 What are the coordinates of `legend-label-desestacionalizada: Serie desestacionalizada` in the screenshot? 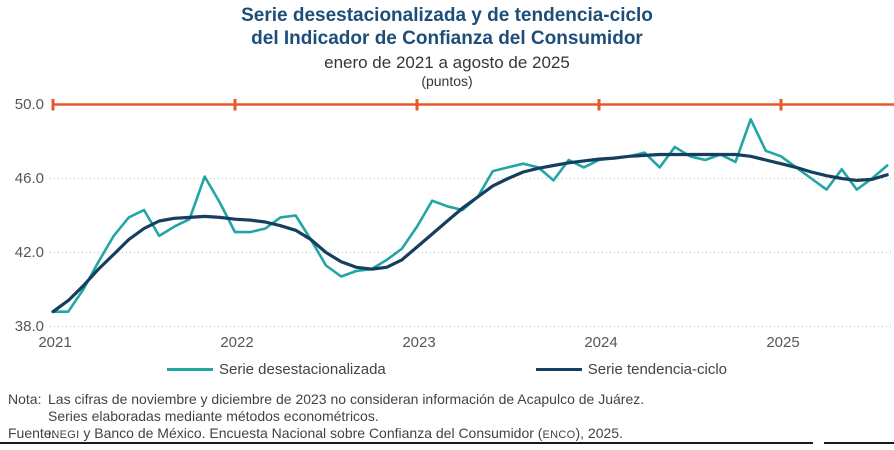 It's located at (302, 369).